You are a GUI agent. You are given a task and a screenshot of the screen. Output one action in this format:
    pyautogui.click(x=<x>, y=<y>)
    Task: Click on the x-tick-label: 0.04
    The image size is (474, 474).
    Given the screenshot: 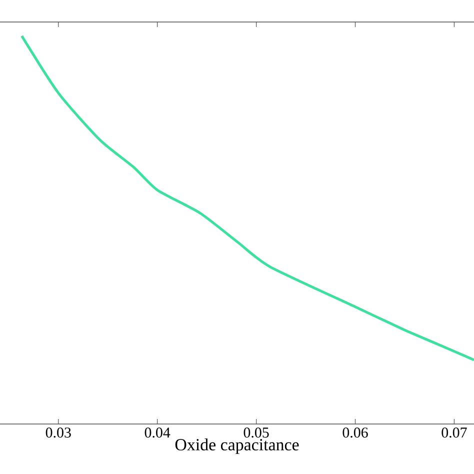 What is the action you would take?
    pyautogui.click(x=157, y=433)
    